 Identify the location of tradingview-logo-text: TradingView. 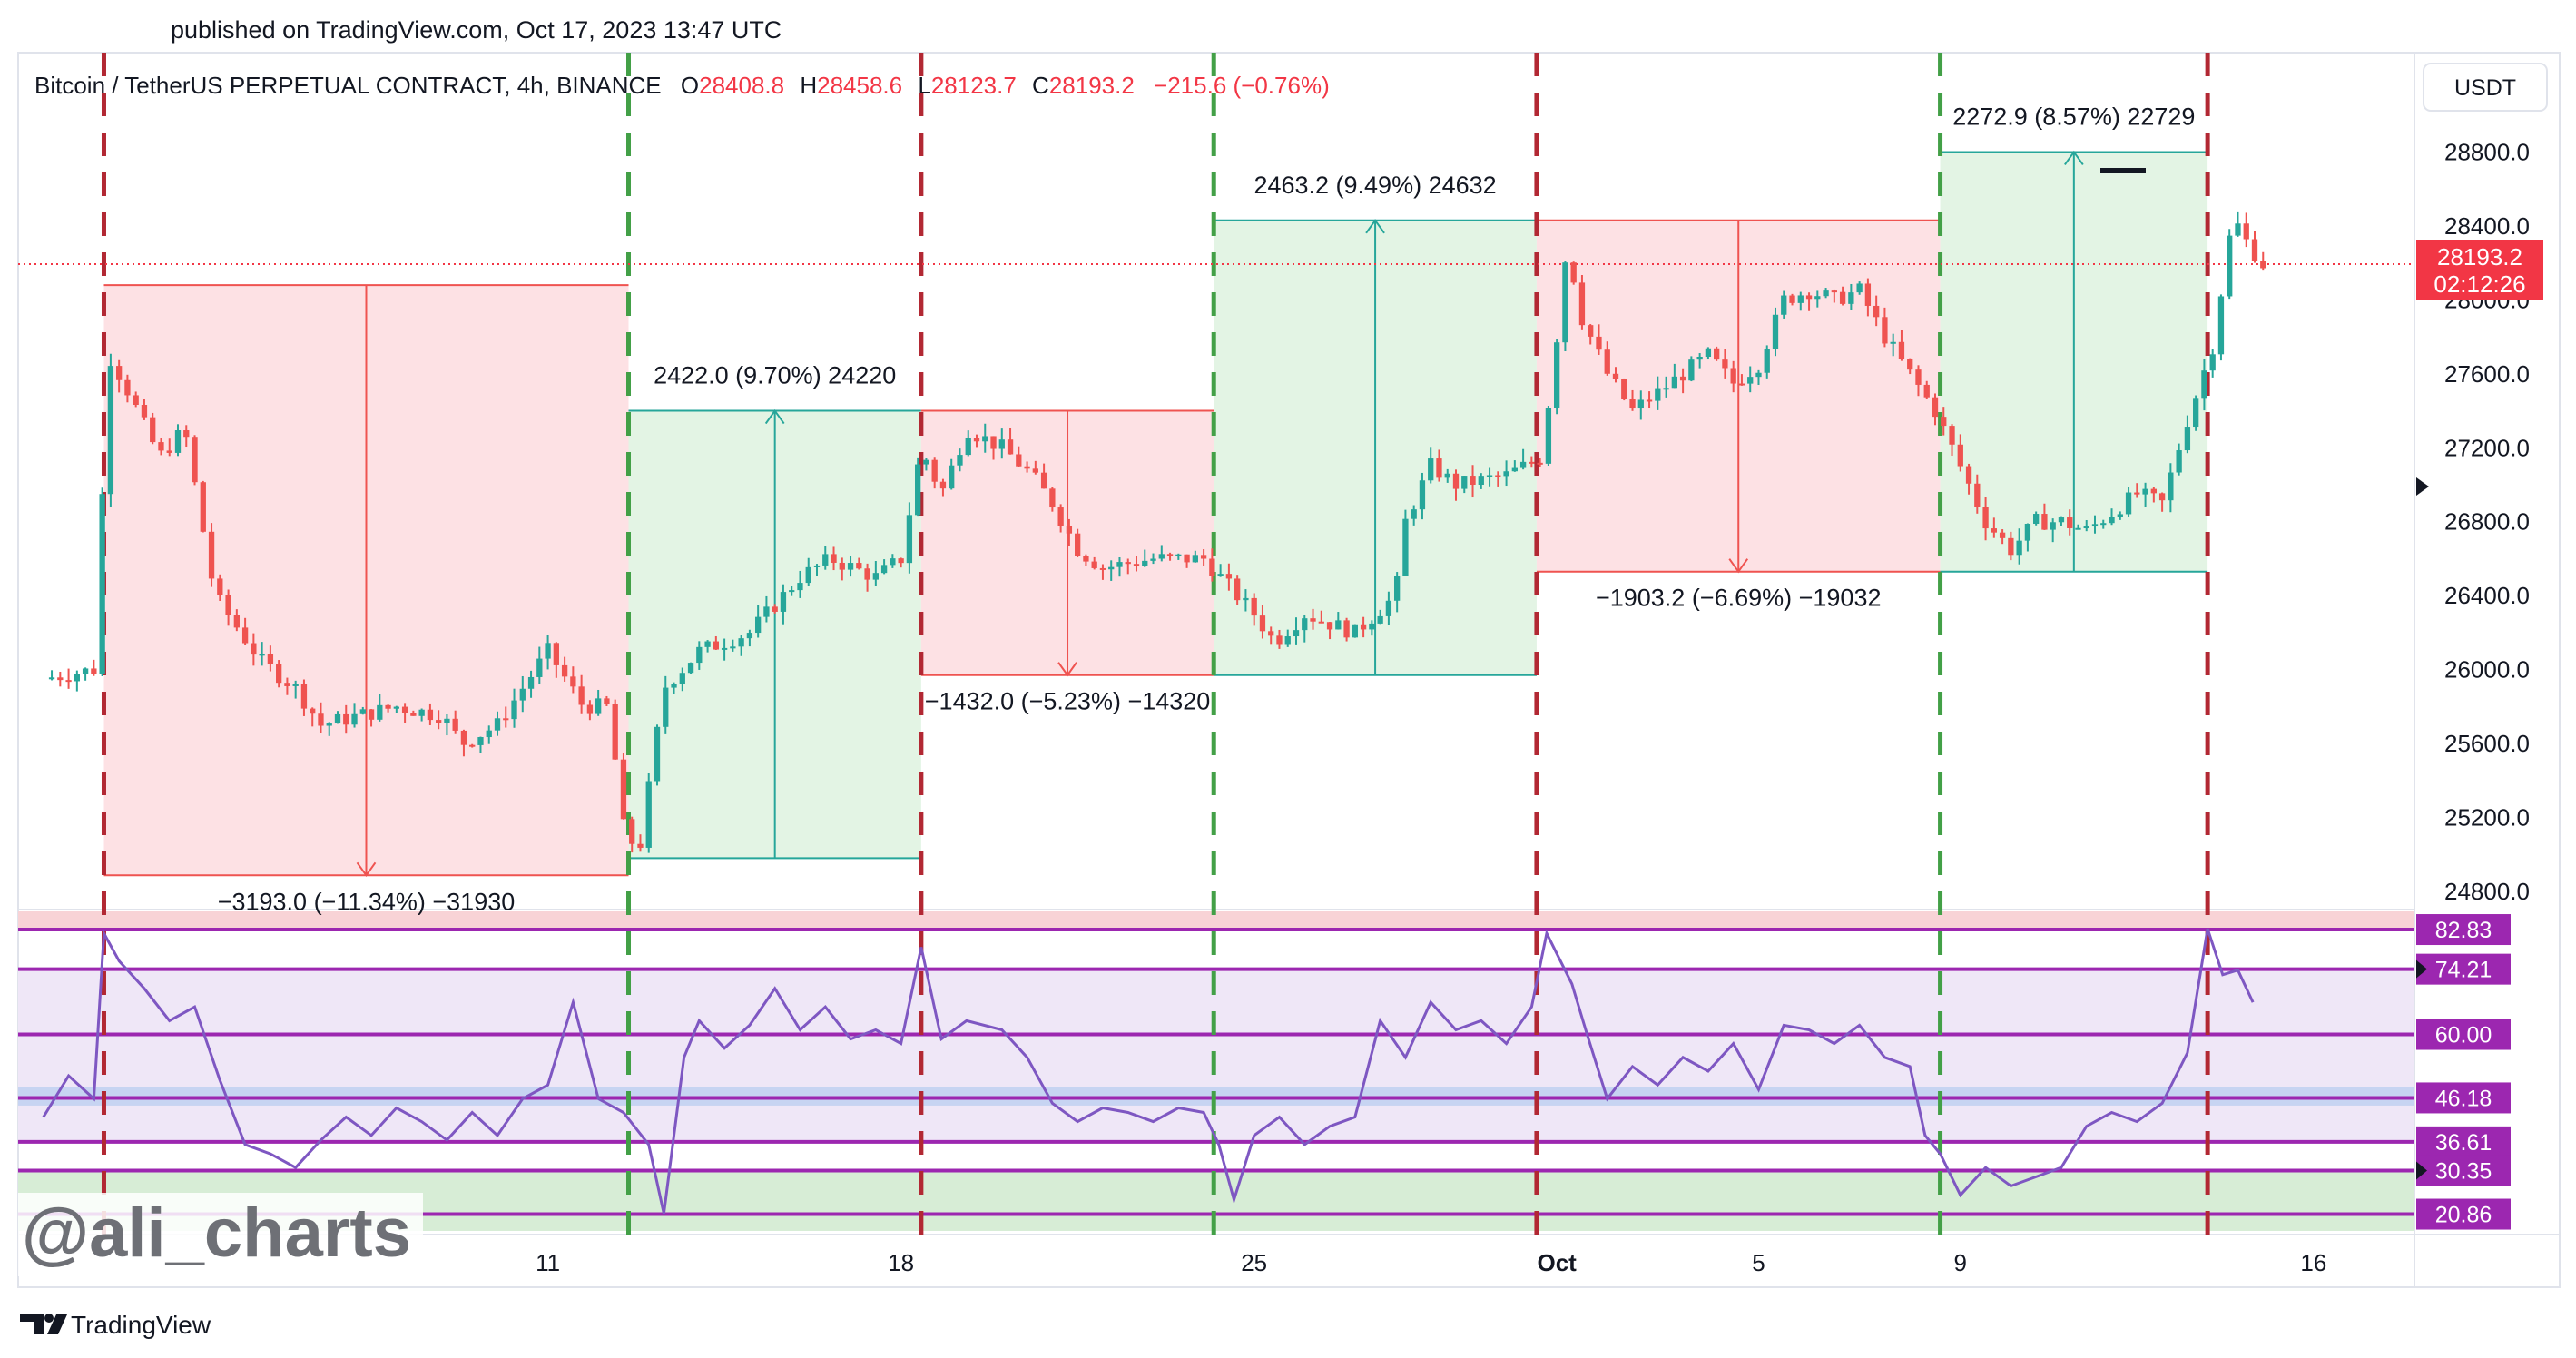
(141, 1325).